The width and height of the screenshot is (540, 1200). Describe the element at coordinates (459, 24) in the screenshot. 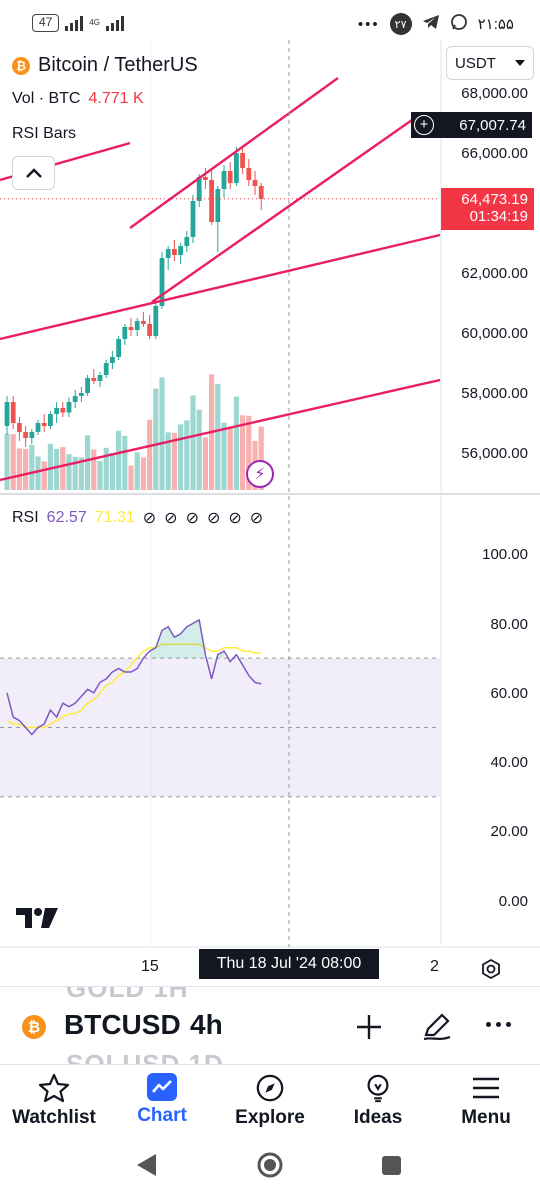

I see `whatsapp-icon` at that location.